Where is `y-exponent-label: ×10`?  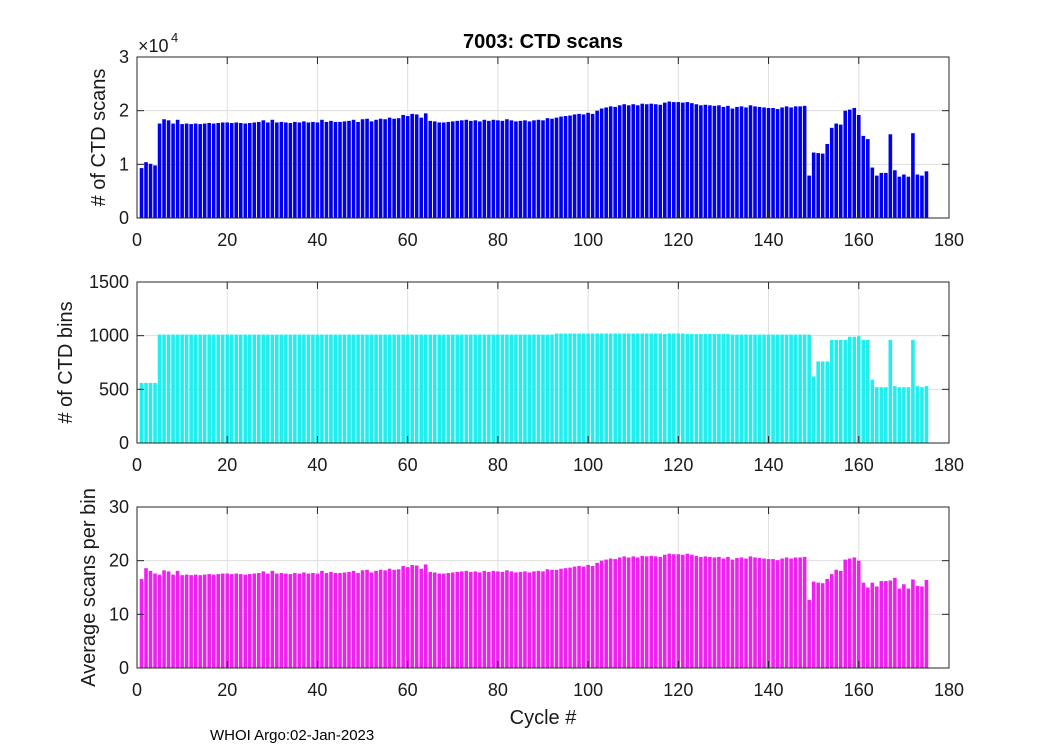
y-exponent-label: ×10 is located at coordinates (153, 46).